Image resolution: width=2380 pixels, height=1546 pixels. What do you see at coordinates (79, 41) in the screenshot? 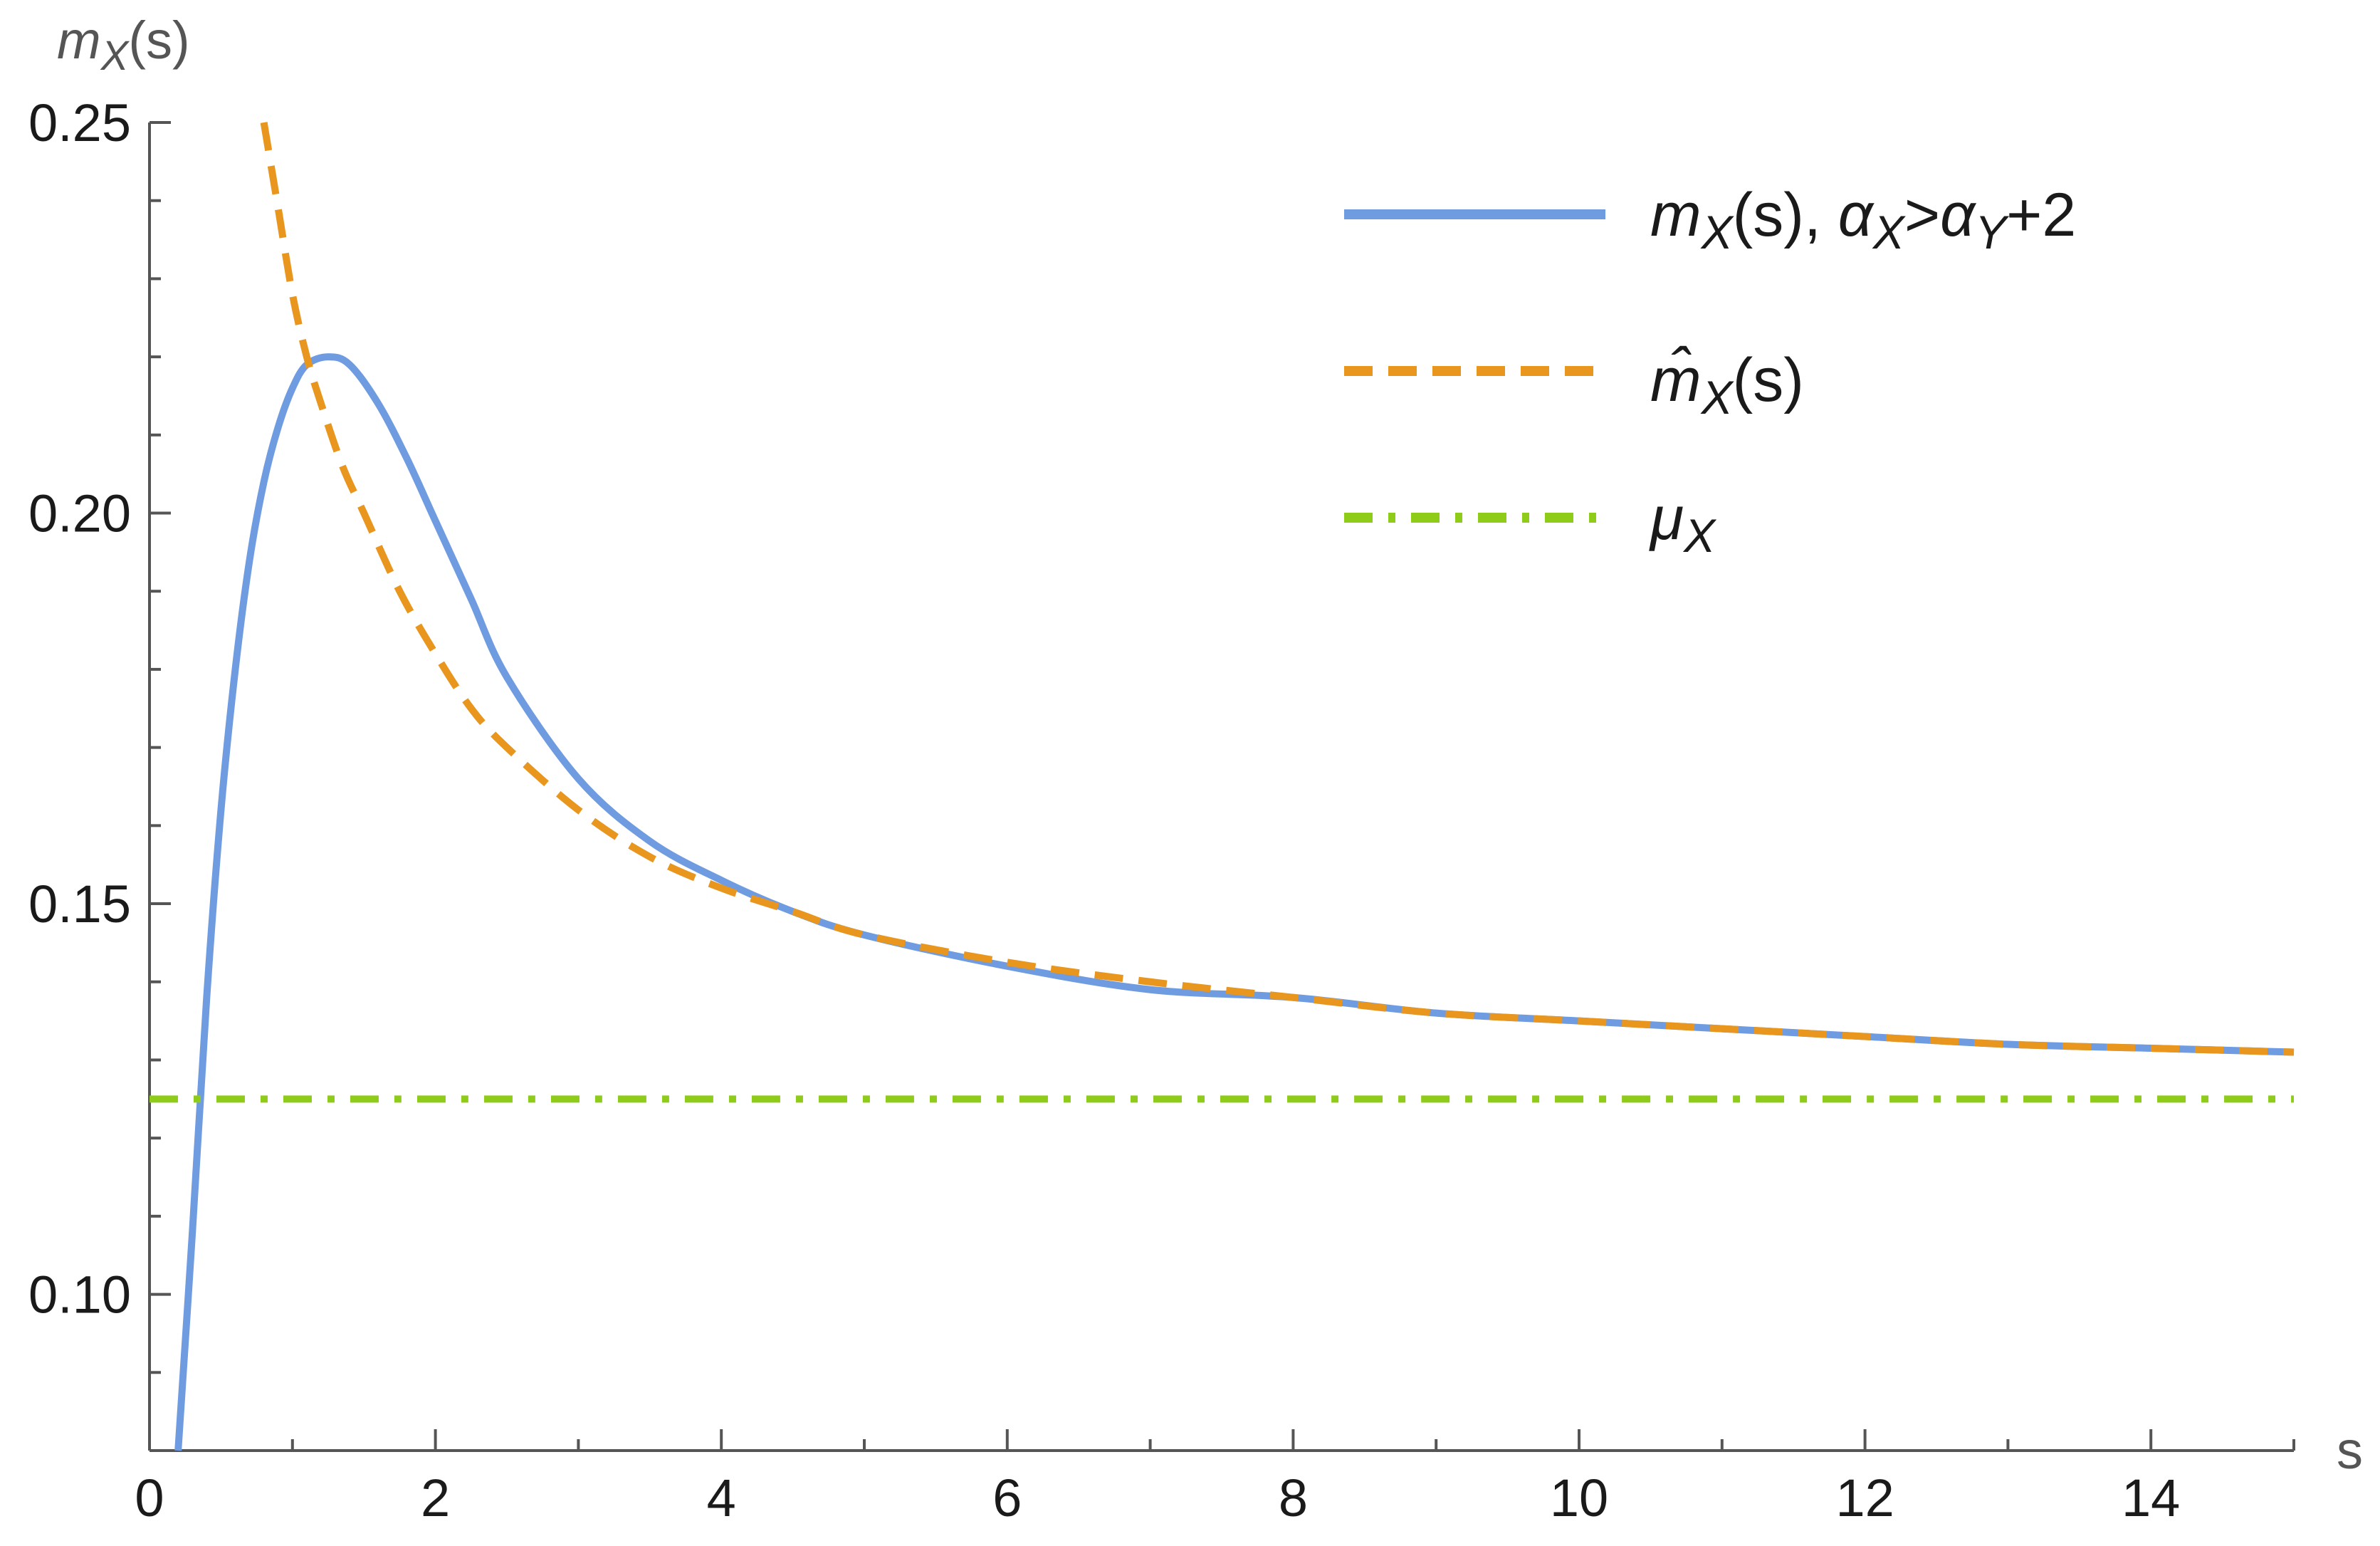
I see `y-axis-title-main: m` at bounding box center [79, 41].